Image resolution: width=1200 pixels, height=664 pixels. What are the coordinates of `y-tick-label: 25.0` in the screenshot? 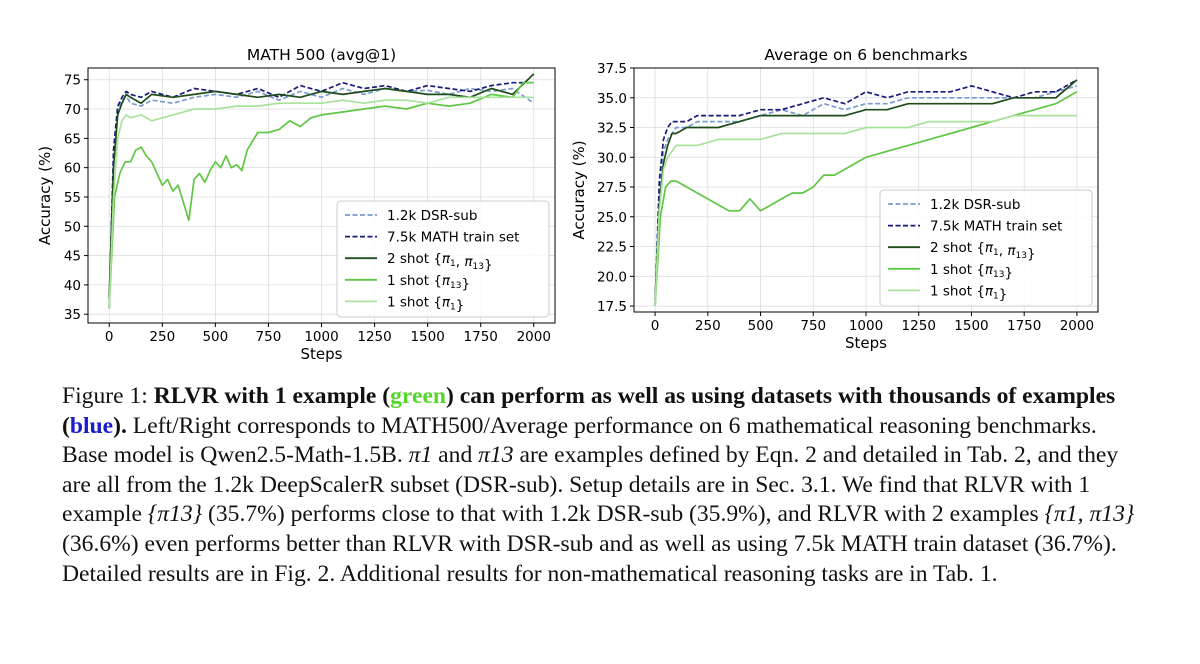 It's located at (612, 218).